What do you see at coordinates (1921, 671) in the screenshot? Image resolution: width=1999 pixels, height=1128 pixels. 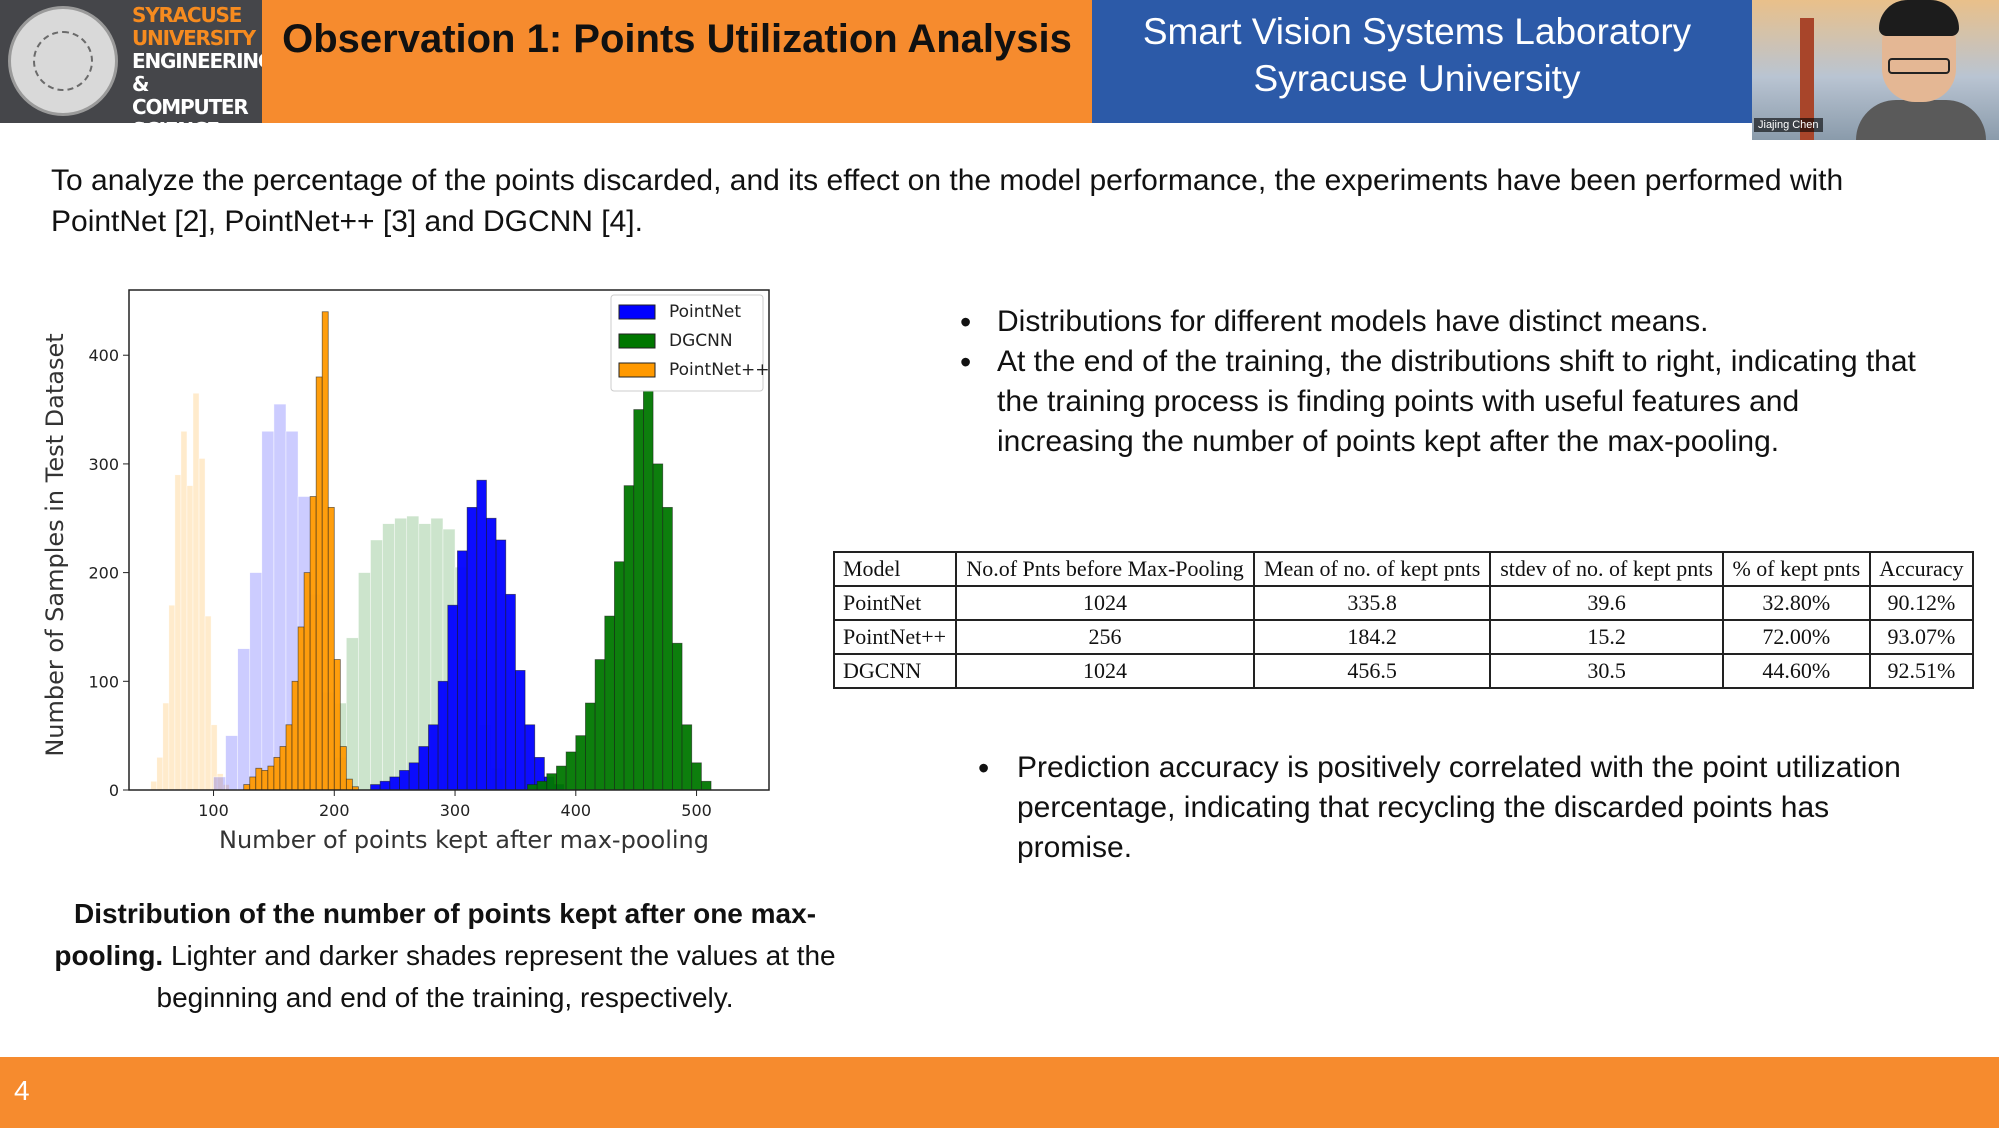 I see `table-cell: 92.51%` at bounding box center [1921, 671].